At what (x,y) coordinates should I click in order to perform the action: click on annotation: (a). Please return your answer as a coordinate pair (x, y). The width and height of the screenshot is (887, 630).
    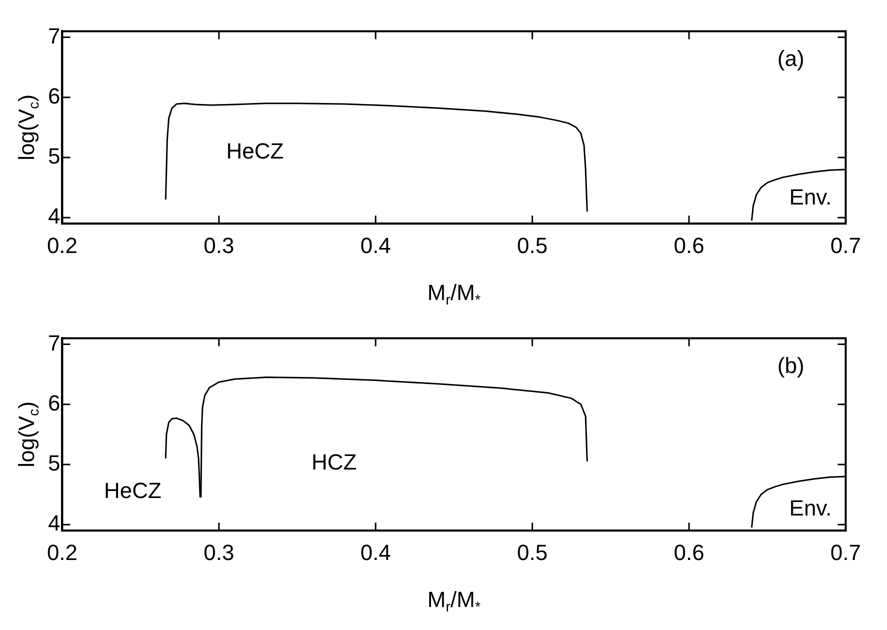
    Looking at the image, I should click on (790, 59).